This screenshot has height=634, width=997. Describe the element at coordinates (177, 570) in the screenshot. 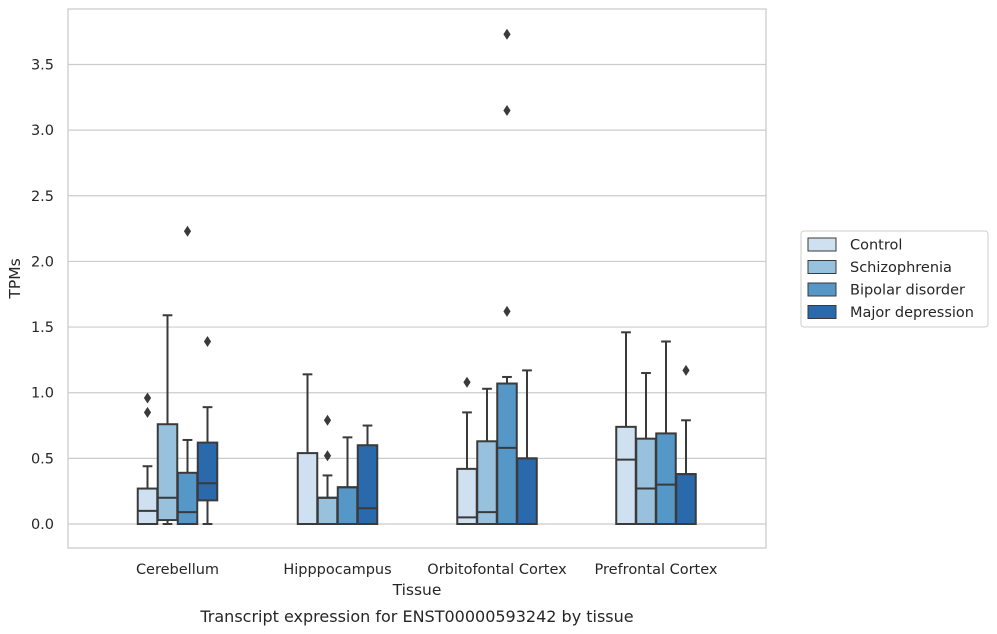

I see `x-tick-label: Cerebellum` at that location.